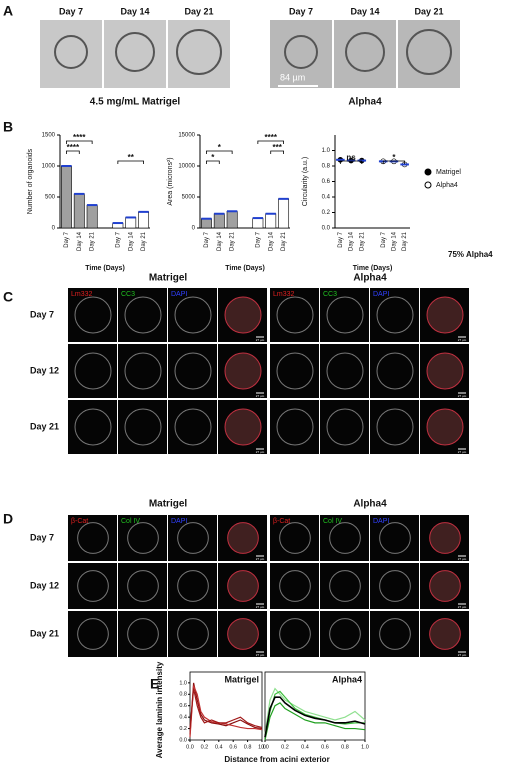 This screenshot has height=768, width=506. What do you see at coordinates (345, 747) in the screenshot?
I see `x-tick-label: 0.8` at bounding box center [345, 747].